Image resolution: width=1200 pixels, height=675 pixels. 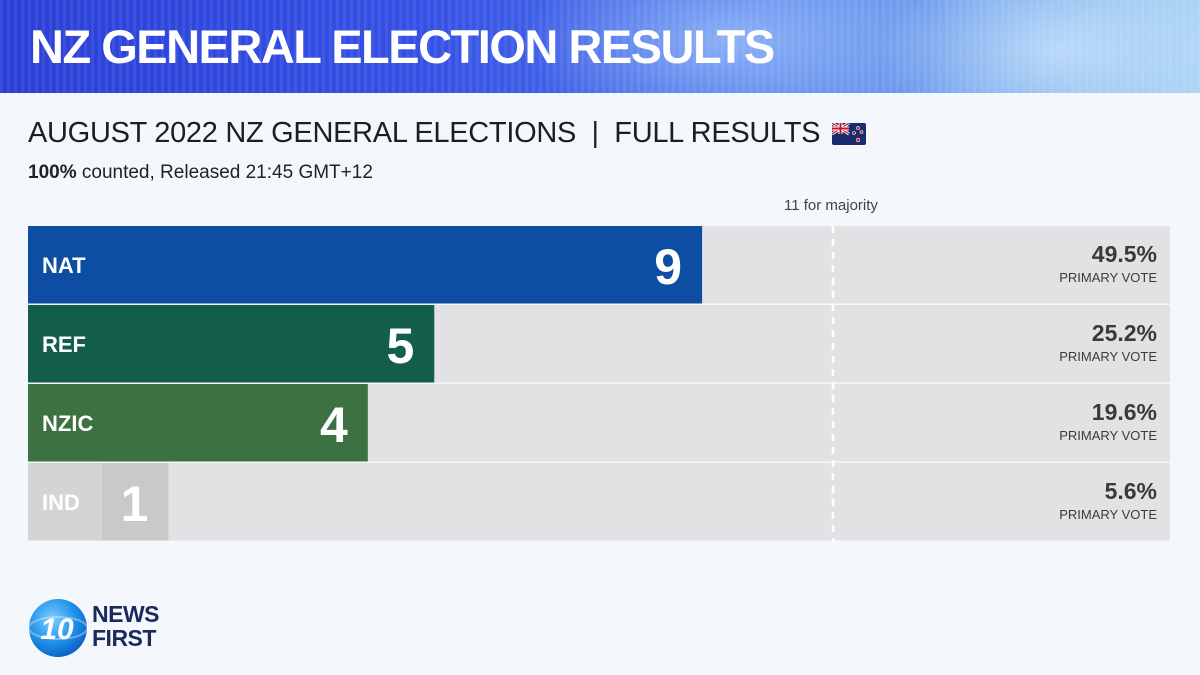 What do you see at coordinates (668, 267) in the screenshot?
I see `seat-value: 9` at bounding box center [668, 267].